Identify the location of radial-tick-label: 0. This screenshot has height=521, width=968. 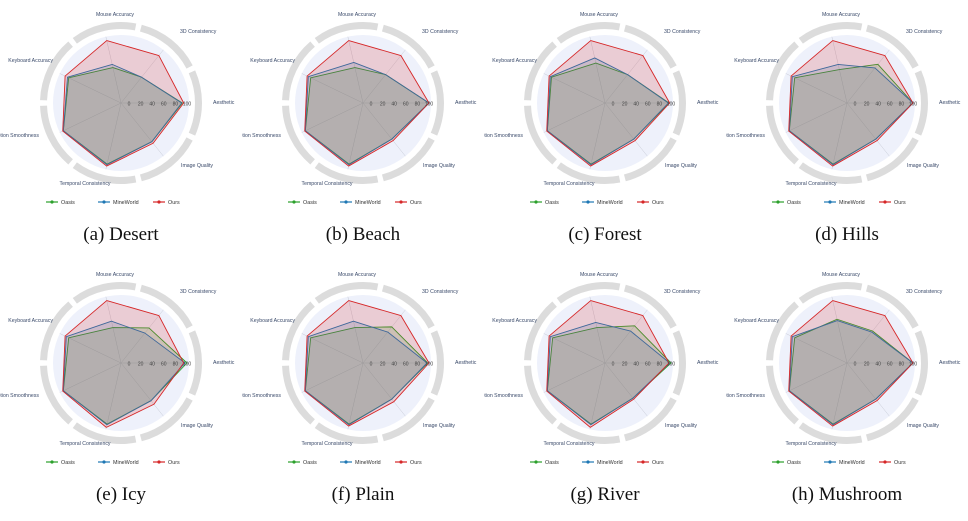
(371, 105).